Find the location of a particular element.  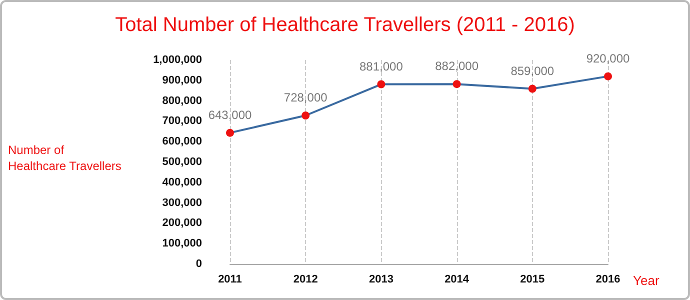

y-tick-label: 800,000 is located at coordinates (182, 100).